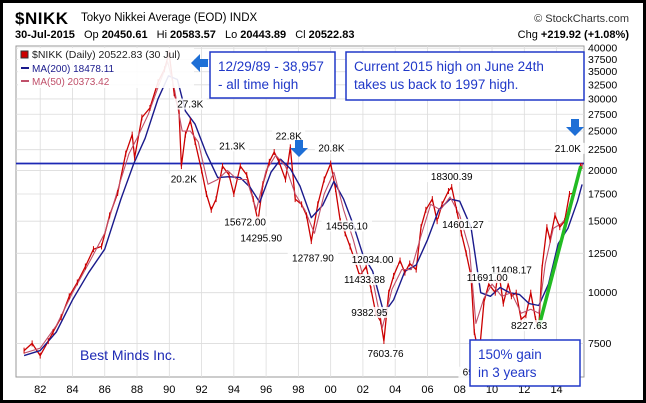 The height and width of the screenshot is (403, 646). Describe the element at coordinates (91, 35) in the screenshot. I see `open-label: Op` at that location.